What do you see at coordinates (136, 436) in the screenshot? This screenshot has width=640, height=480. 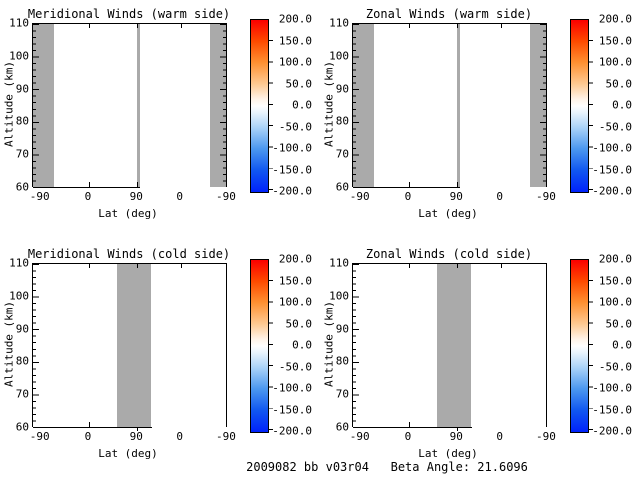 I see `x-tick-label: 90` at bounding box center [136, 436].